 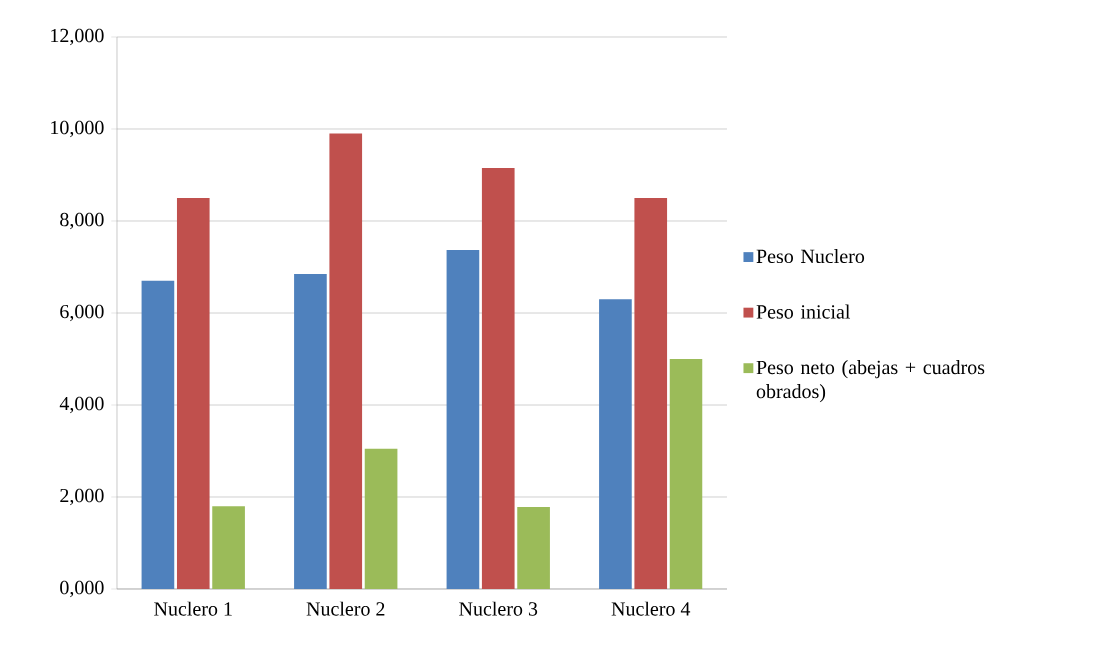 I want to click on x-tick-label: Nuclero 4, so click(x=651, y=608).